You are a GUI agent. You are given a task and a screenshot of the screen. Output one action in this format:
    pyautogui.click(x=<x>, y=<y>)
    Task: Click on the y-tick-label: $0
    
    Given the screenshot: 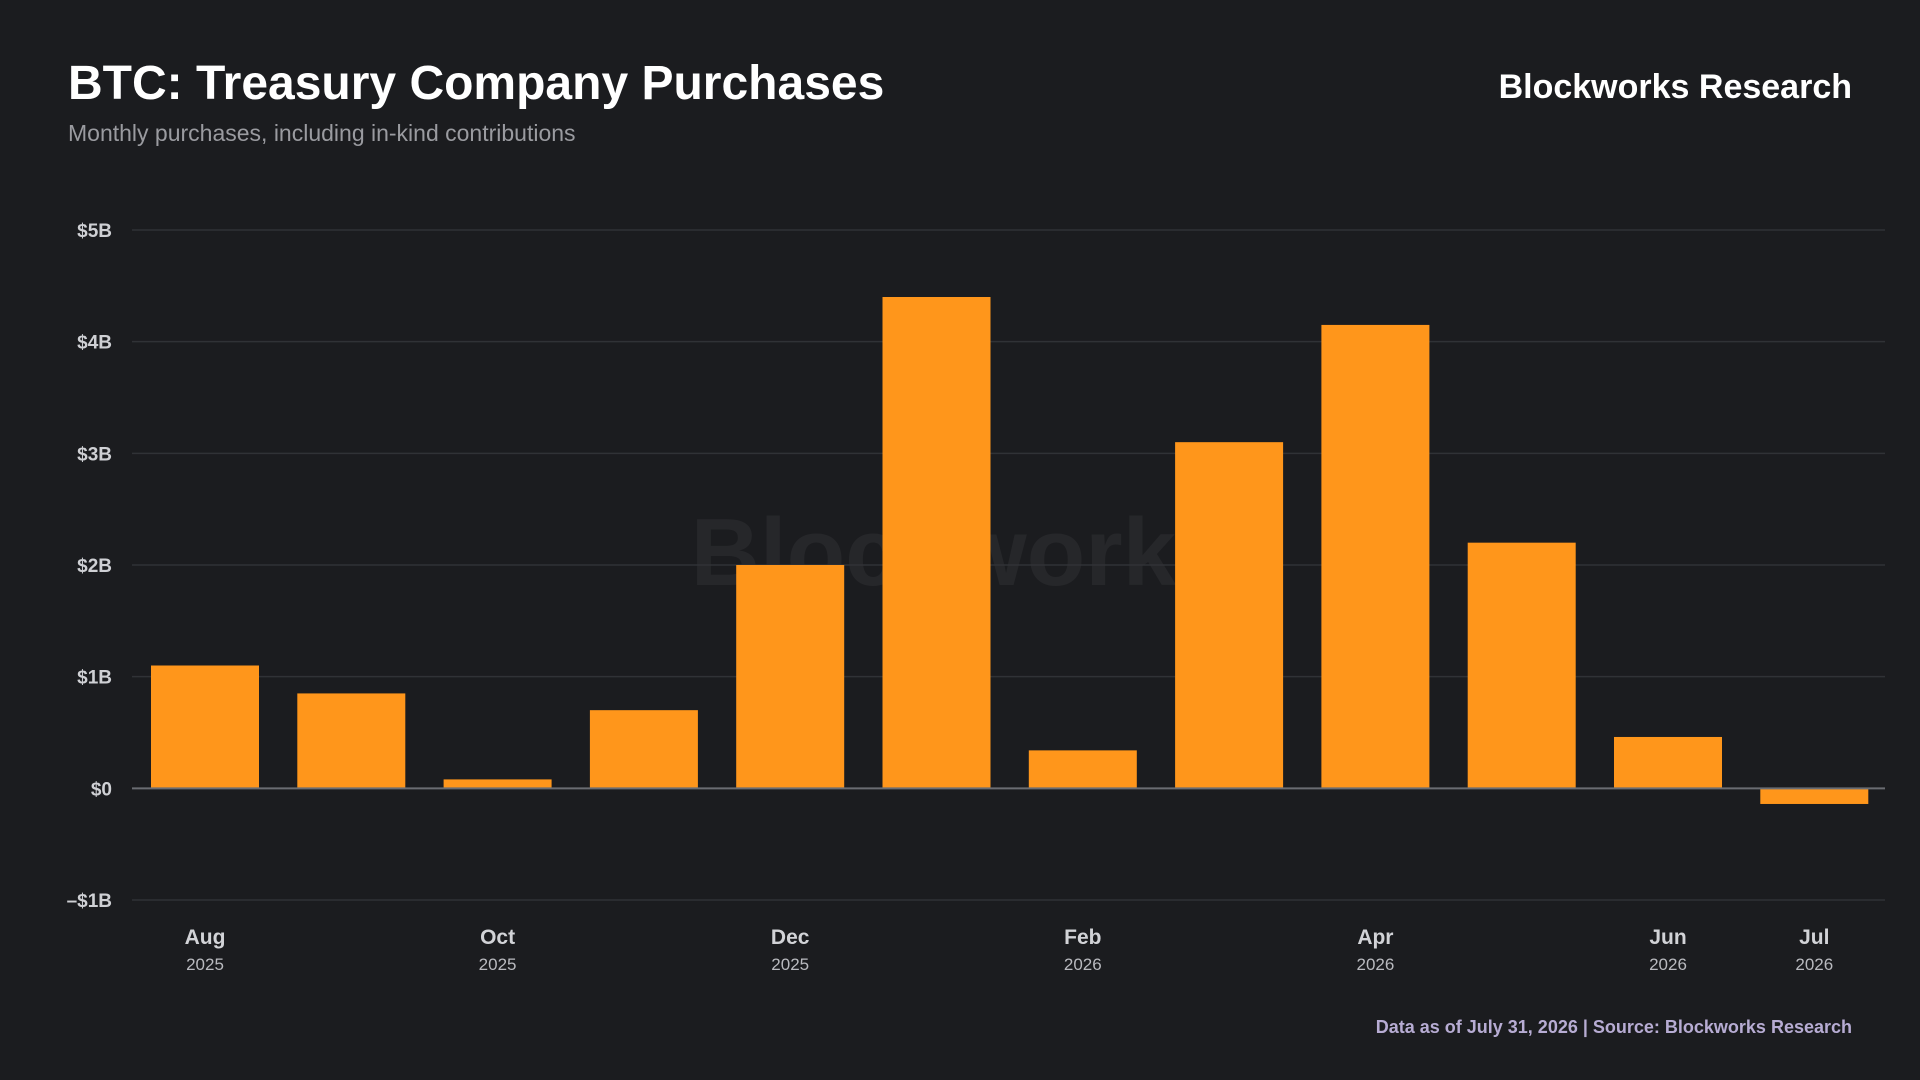 What is the action you would take?
    pyautogui.click(x=101, y=789)
    